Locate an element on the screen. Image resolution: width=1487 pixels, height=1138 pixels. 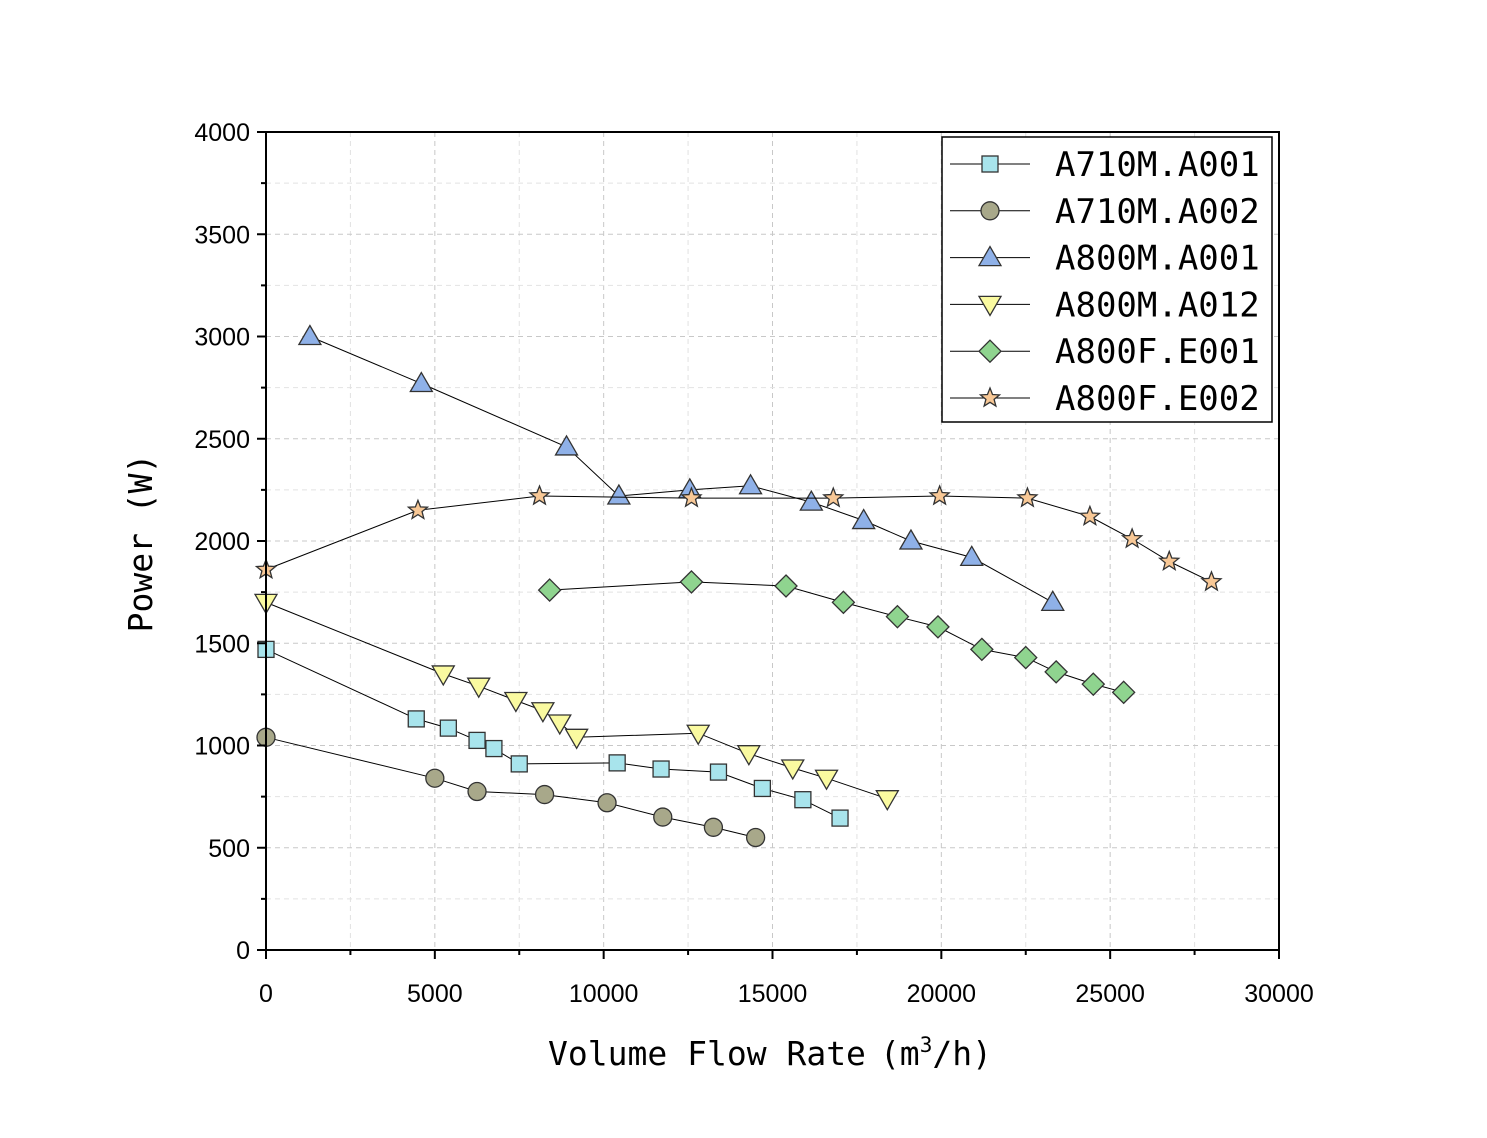
y-tick-label: 1500 is located at coordinates (222, 644).